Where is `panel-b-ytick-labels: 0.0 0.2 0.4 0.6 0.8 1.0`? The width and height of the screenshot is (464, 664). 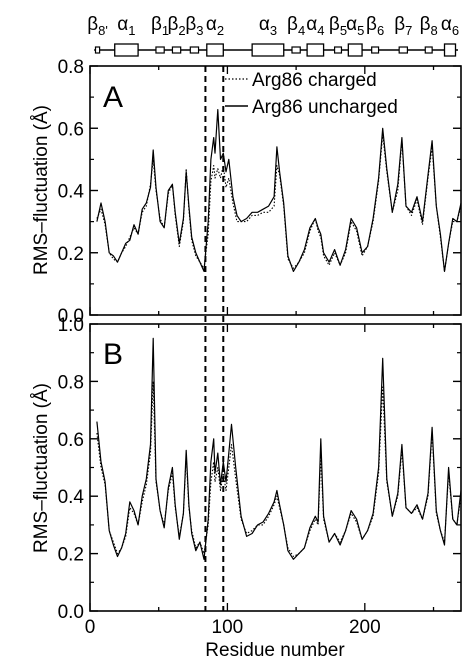
panel-b-ytick-labels: 0.0 0.2 0.4 0.6 0.8 1.0 is located at coordinates (71, 469).